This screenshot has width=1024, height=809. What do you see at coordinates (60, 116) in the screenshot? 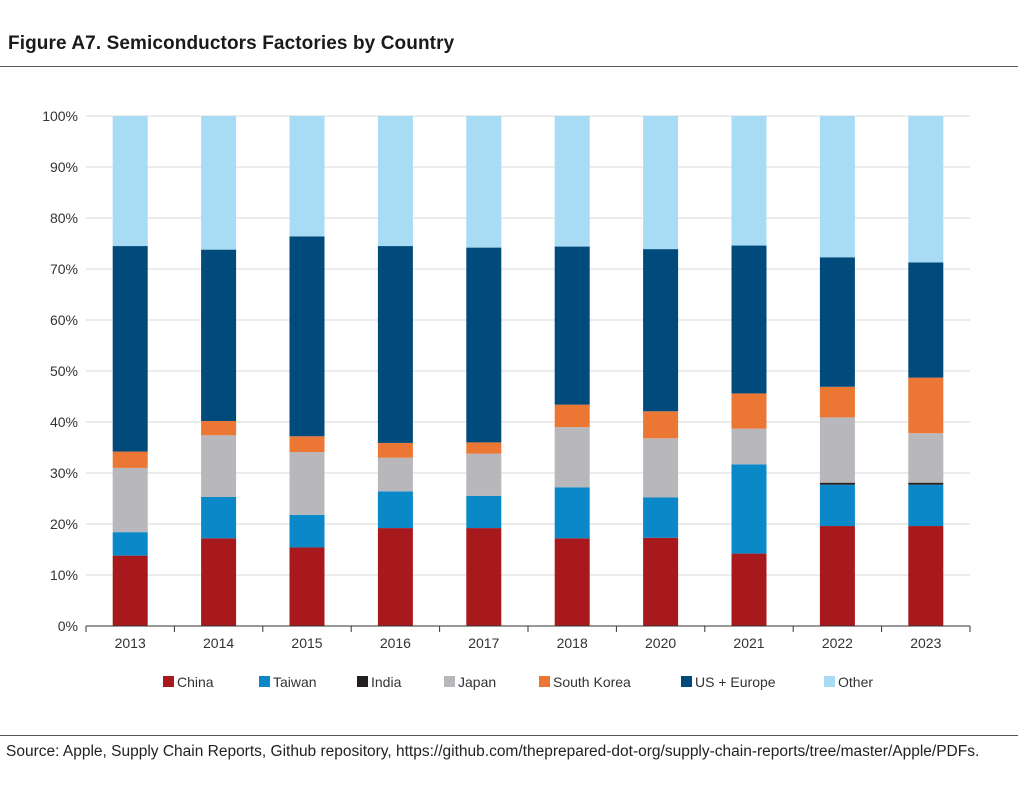
I see `y-tick-label: 100%` at bounding box center [60, 116].